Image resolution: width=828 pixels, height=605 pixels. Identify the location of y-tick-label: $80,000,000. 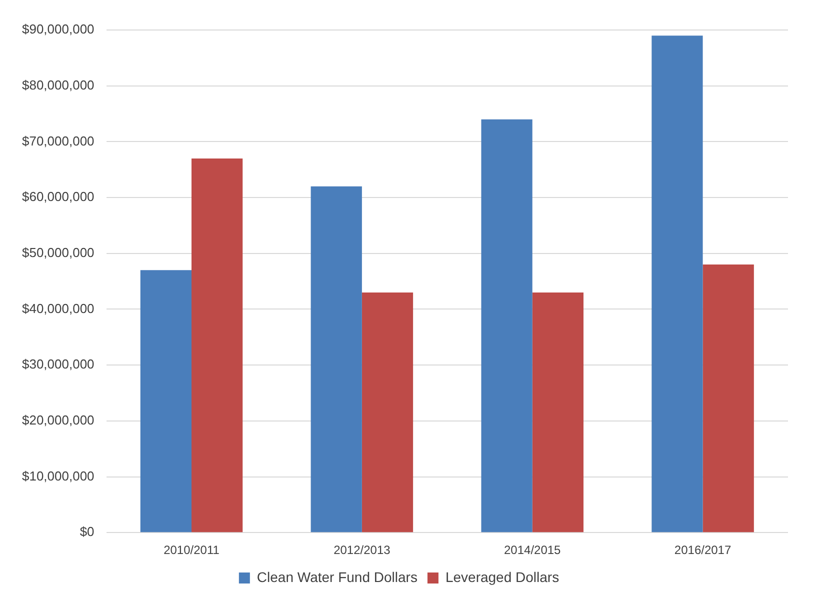
(58, 84).